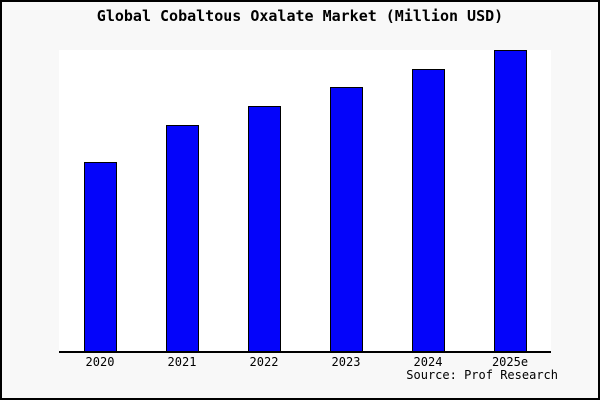  I want to click on bar-2022, so click(264, 228).